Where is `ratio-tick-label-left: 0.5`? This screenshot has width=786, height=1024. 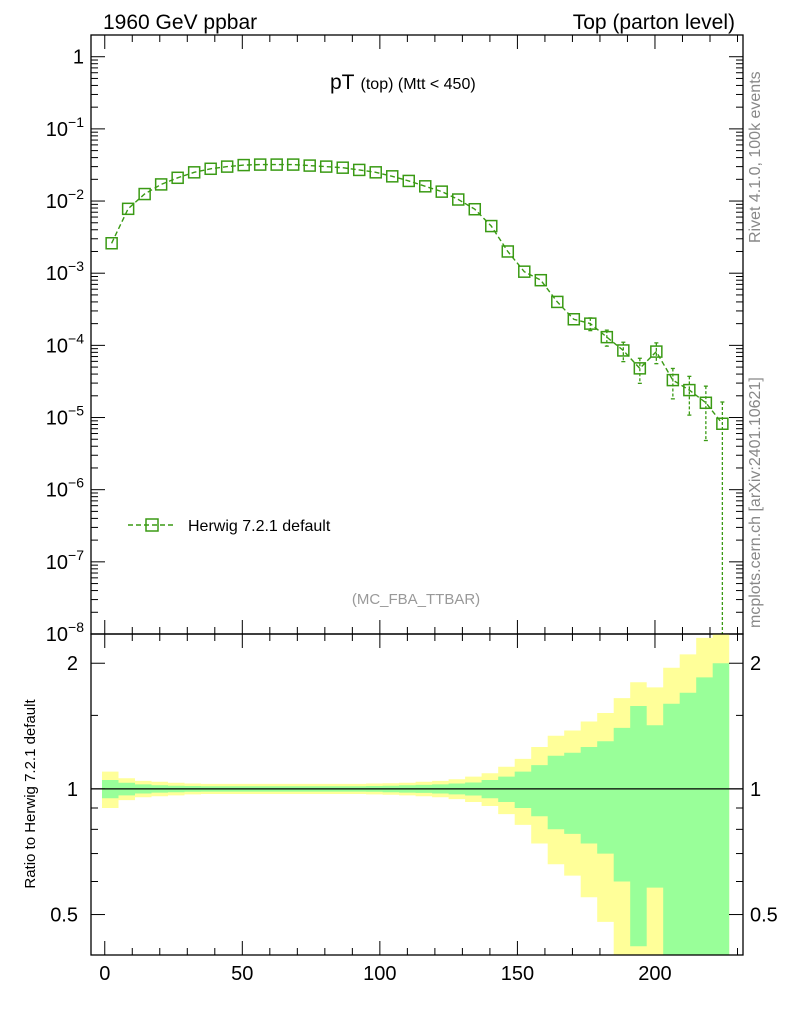
ratio-tick-label-left: 0.5 is located at coordinates (64, 916).